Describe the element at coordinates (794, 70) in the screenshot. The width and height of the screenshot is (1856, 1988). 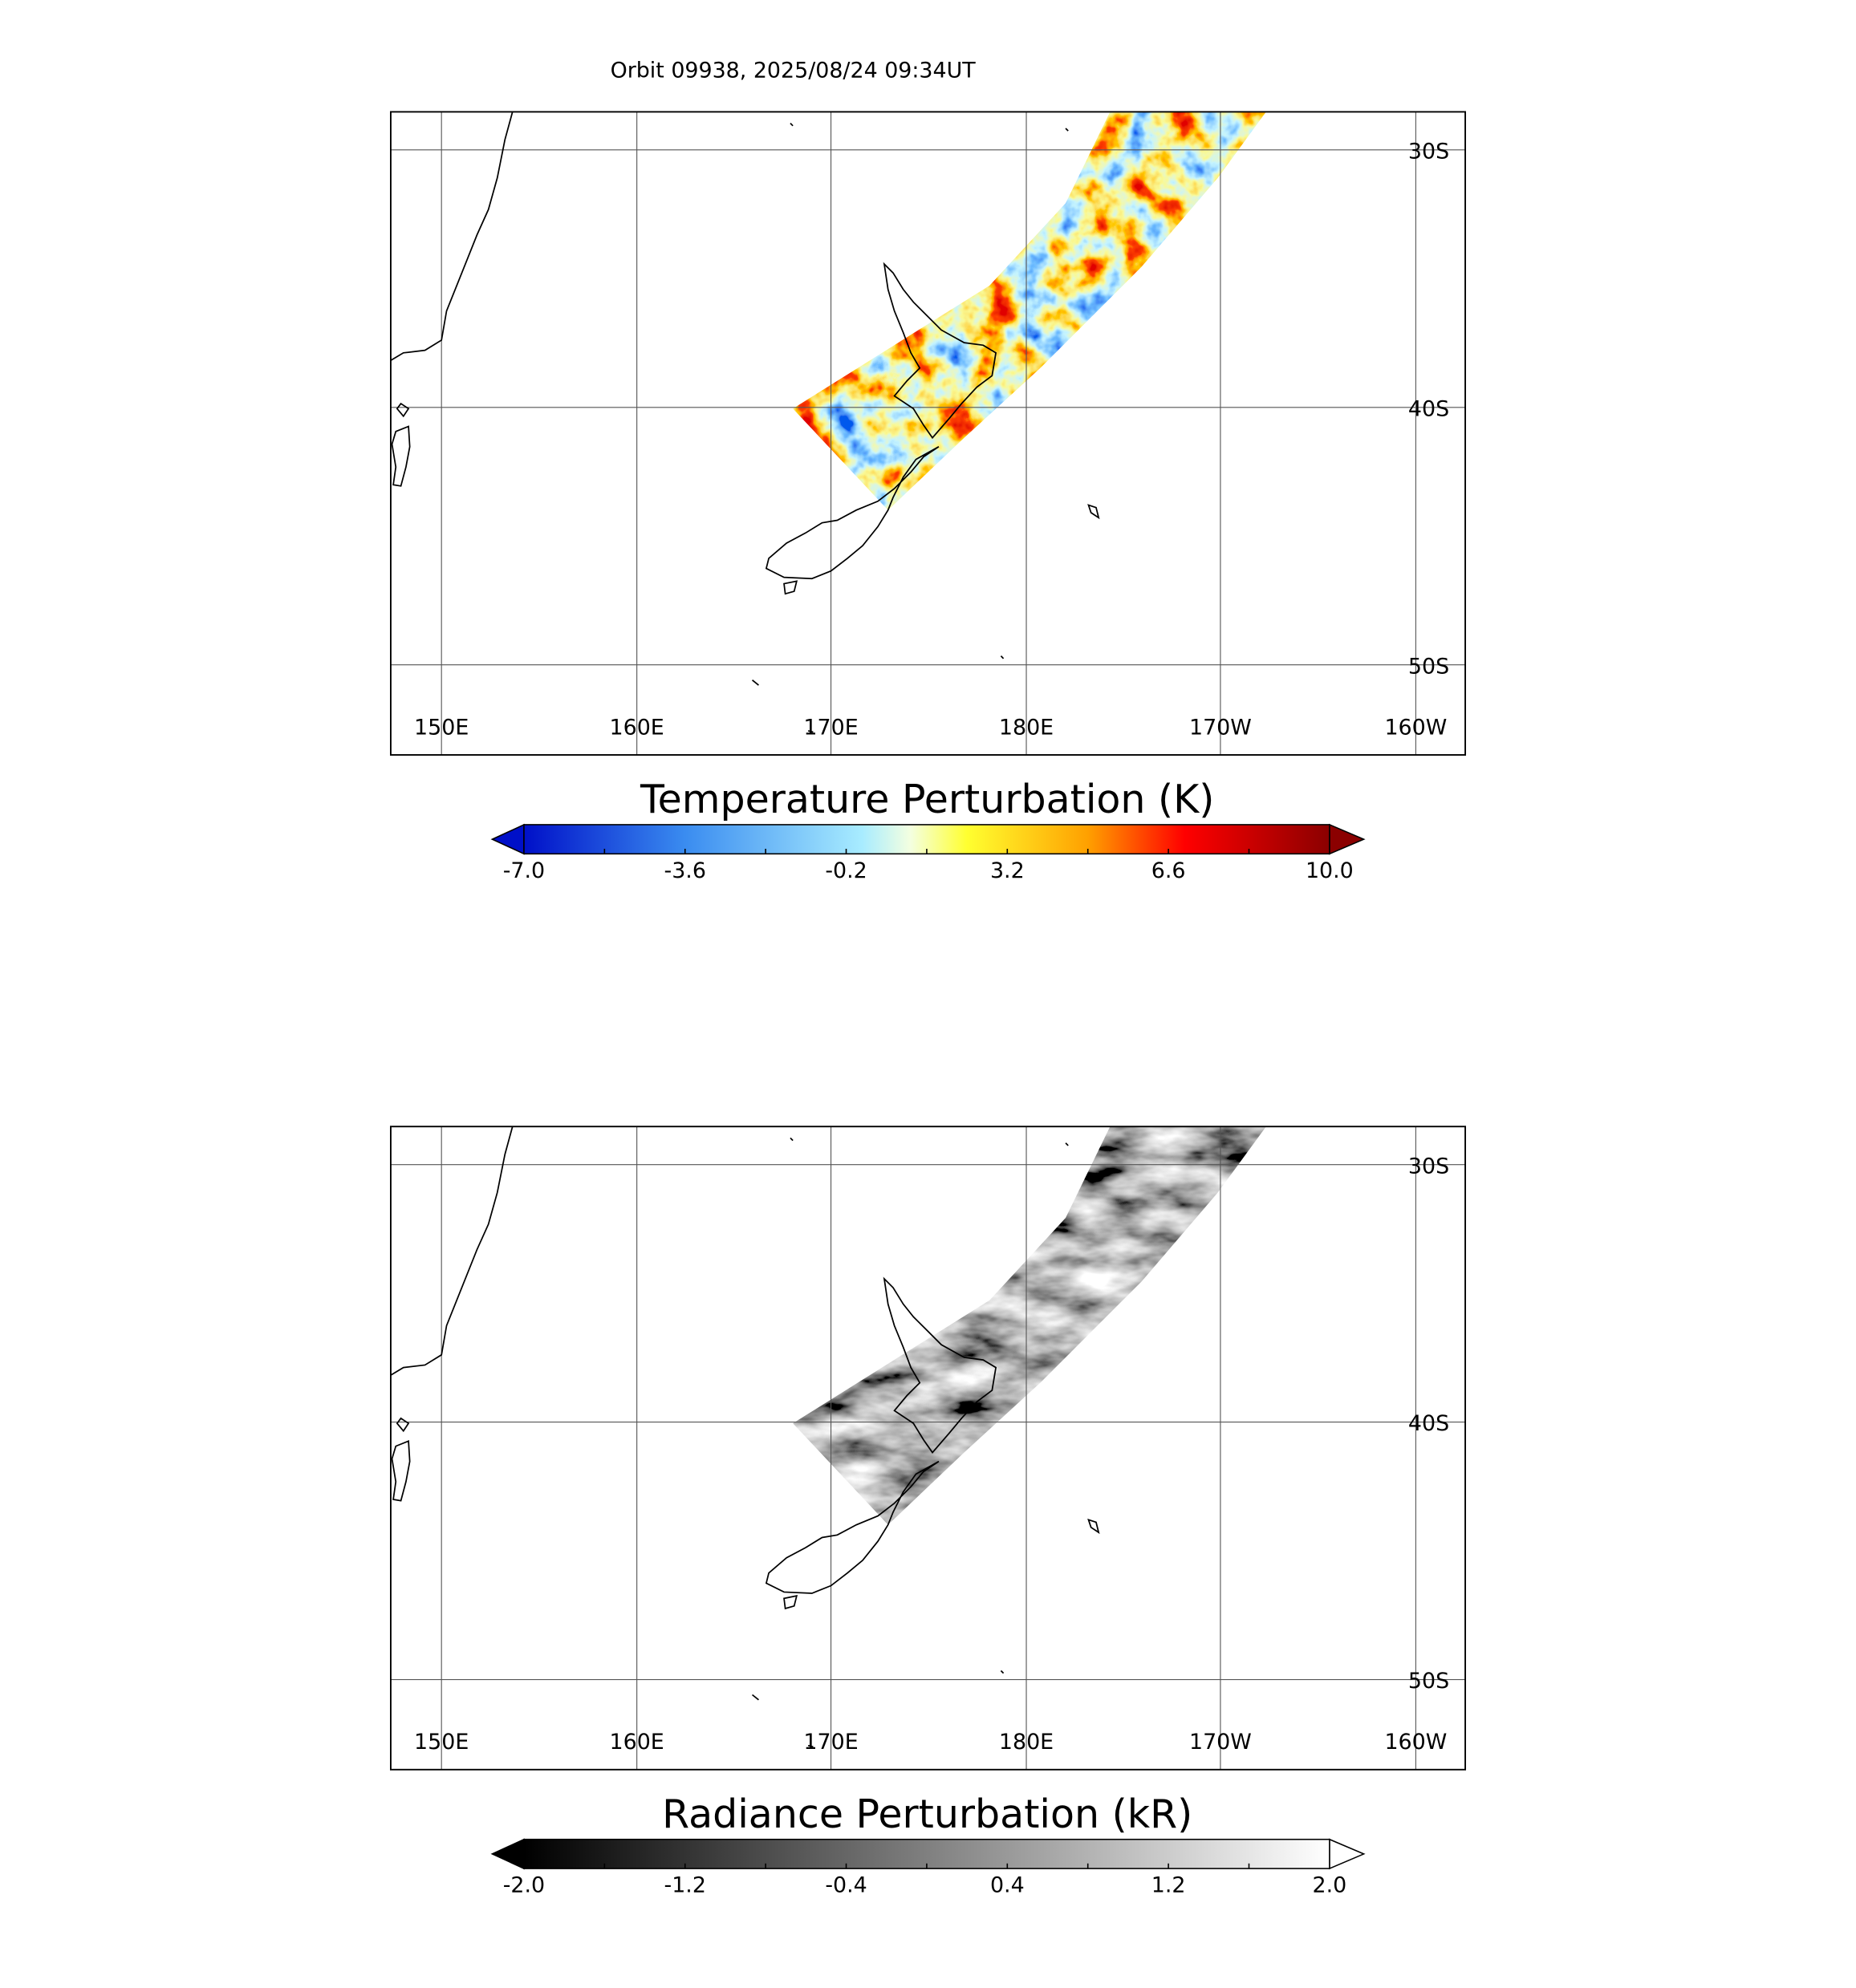
I see `figure-title: Orbit 09938, 2025/08/24 09:34UT` at that location.